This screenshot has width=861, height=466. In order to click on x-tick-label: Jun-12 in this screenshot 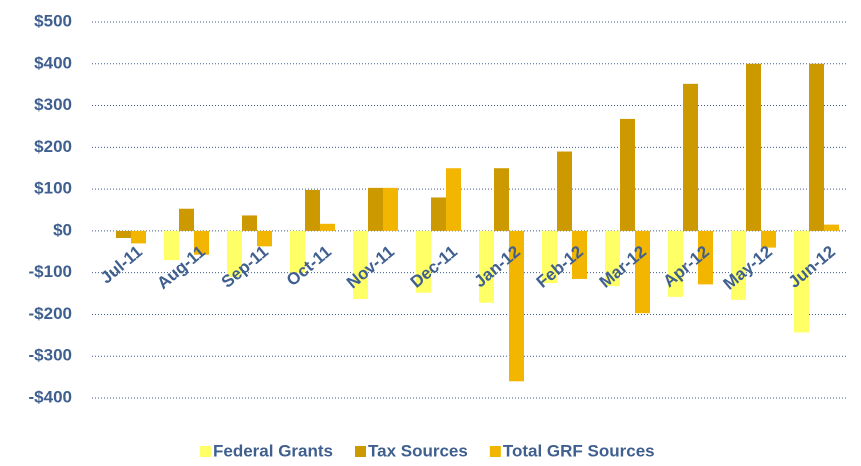, I will do `click(812, 267)`.